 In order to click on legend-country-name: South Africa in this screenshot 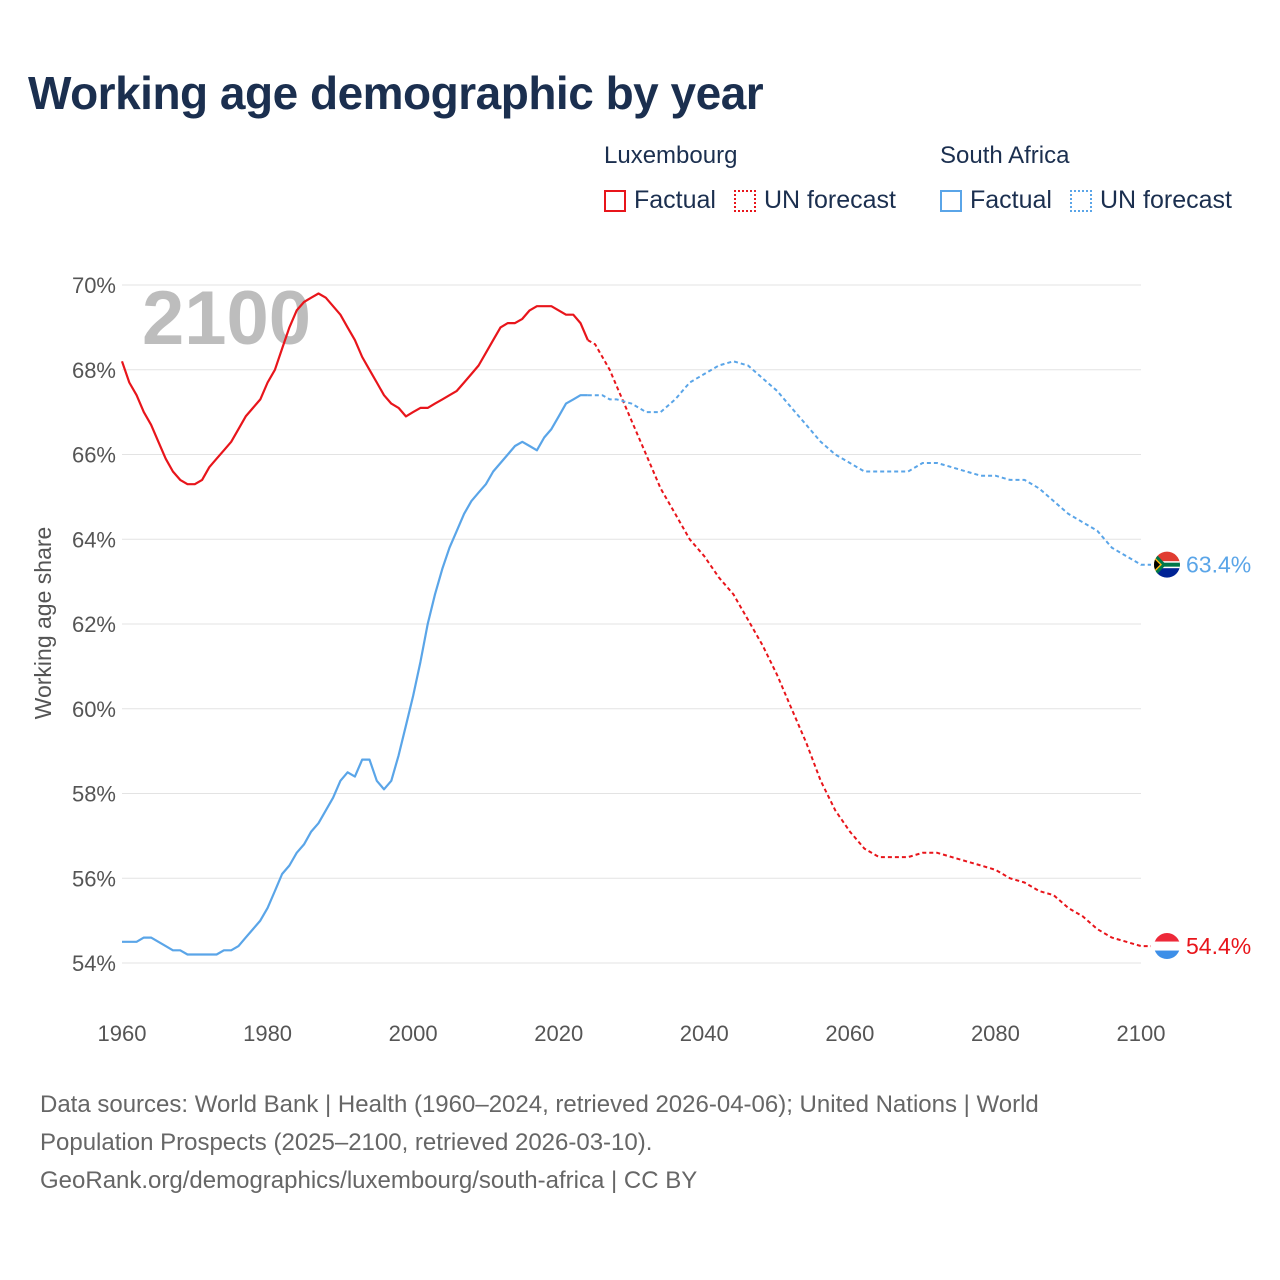, I will do `click(1005, 155)`.